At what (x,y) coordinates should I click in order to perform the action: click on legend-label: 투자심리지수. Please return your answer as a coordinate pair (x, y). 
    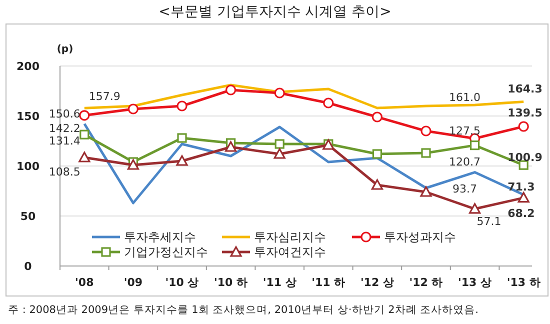
    Looking at the image, I should click on (290, 237).